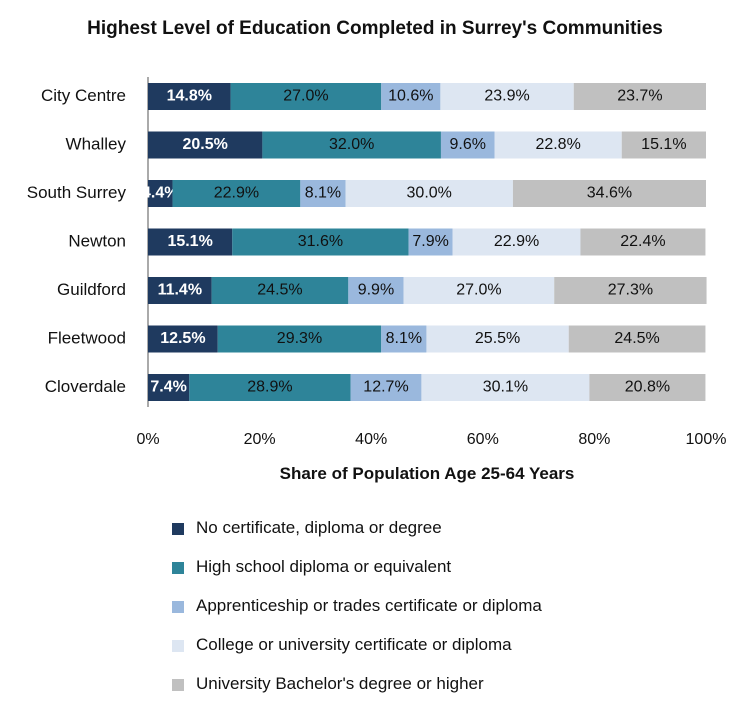 The height and width of the screenshot is (715, 750). Describe the element at coordinates (83, 95) in the screenshot. I see `category-label-city-centre: City Centre` at that location.